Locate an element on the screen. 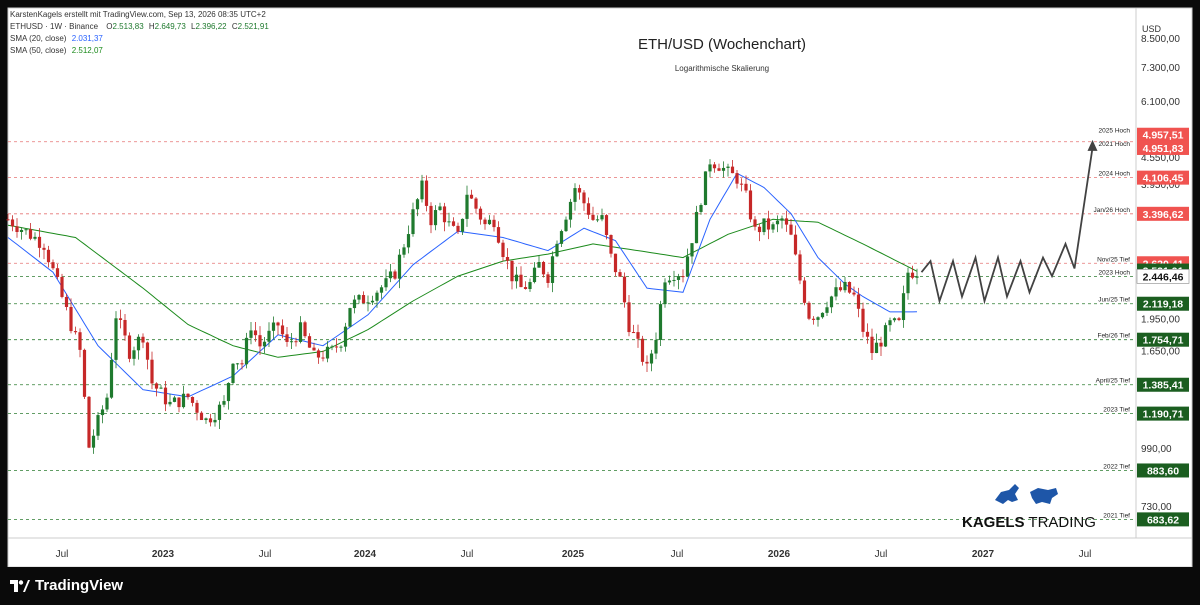 Image resolution: width=1200 pixels, height=605 pixels. price-tag: 683,62 is located at coordinates (1163, 519).